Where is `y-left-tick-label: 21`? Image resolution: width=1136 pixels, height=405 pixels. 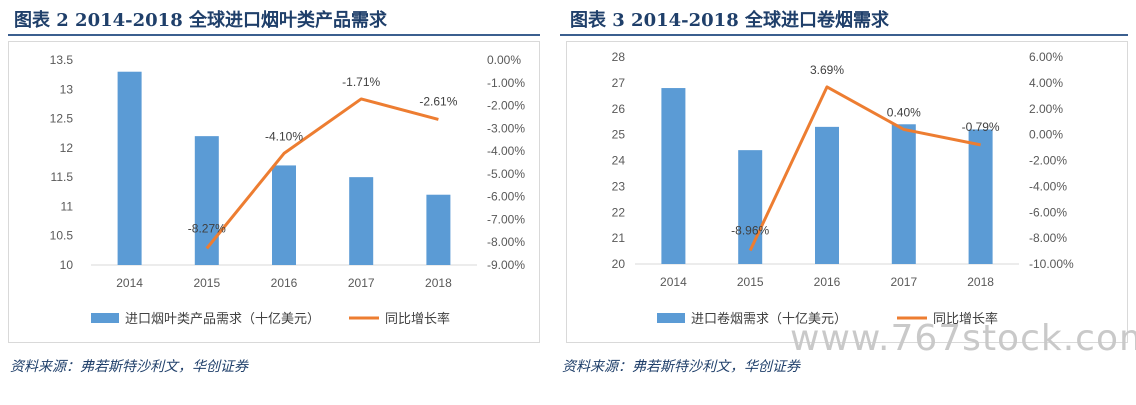
y-left-tick-label: 21 is located at coordinates (619, 238).